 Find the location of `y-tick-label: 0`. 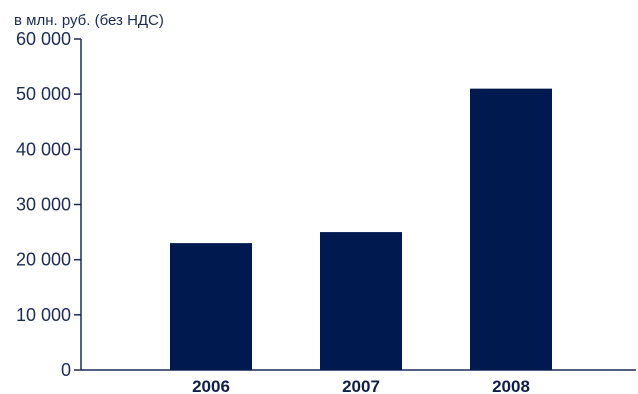

y-tick-label: 0 is located at coordinates (66, 370).